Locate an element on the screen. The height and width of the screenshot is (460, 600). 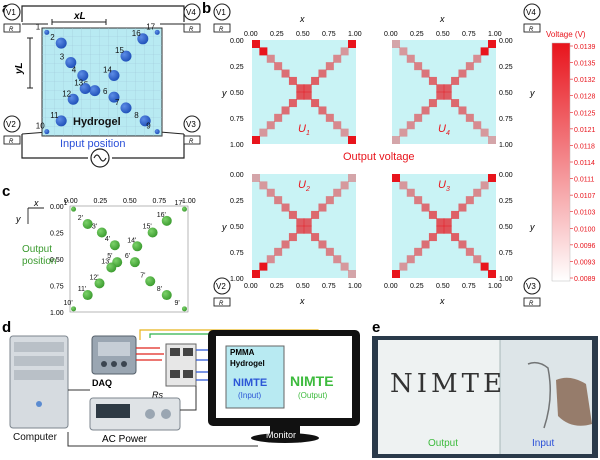
dim-y-label: yL is located at coordinates (19, 68).